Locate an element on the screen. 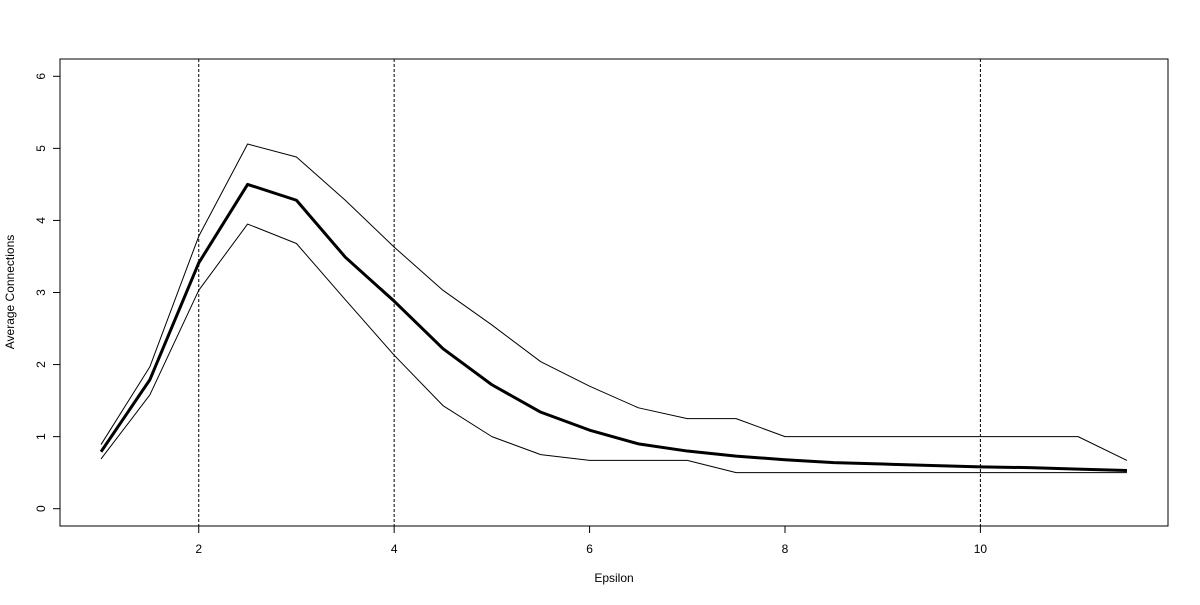 The image size is (1200, 605). x-axis-label: Epsilon is located at coordinates (613, 578).